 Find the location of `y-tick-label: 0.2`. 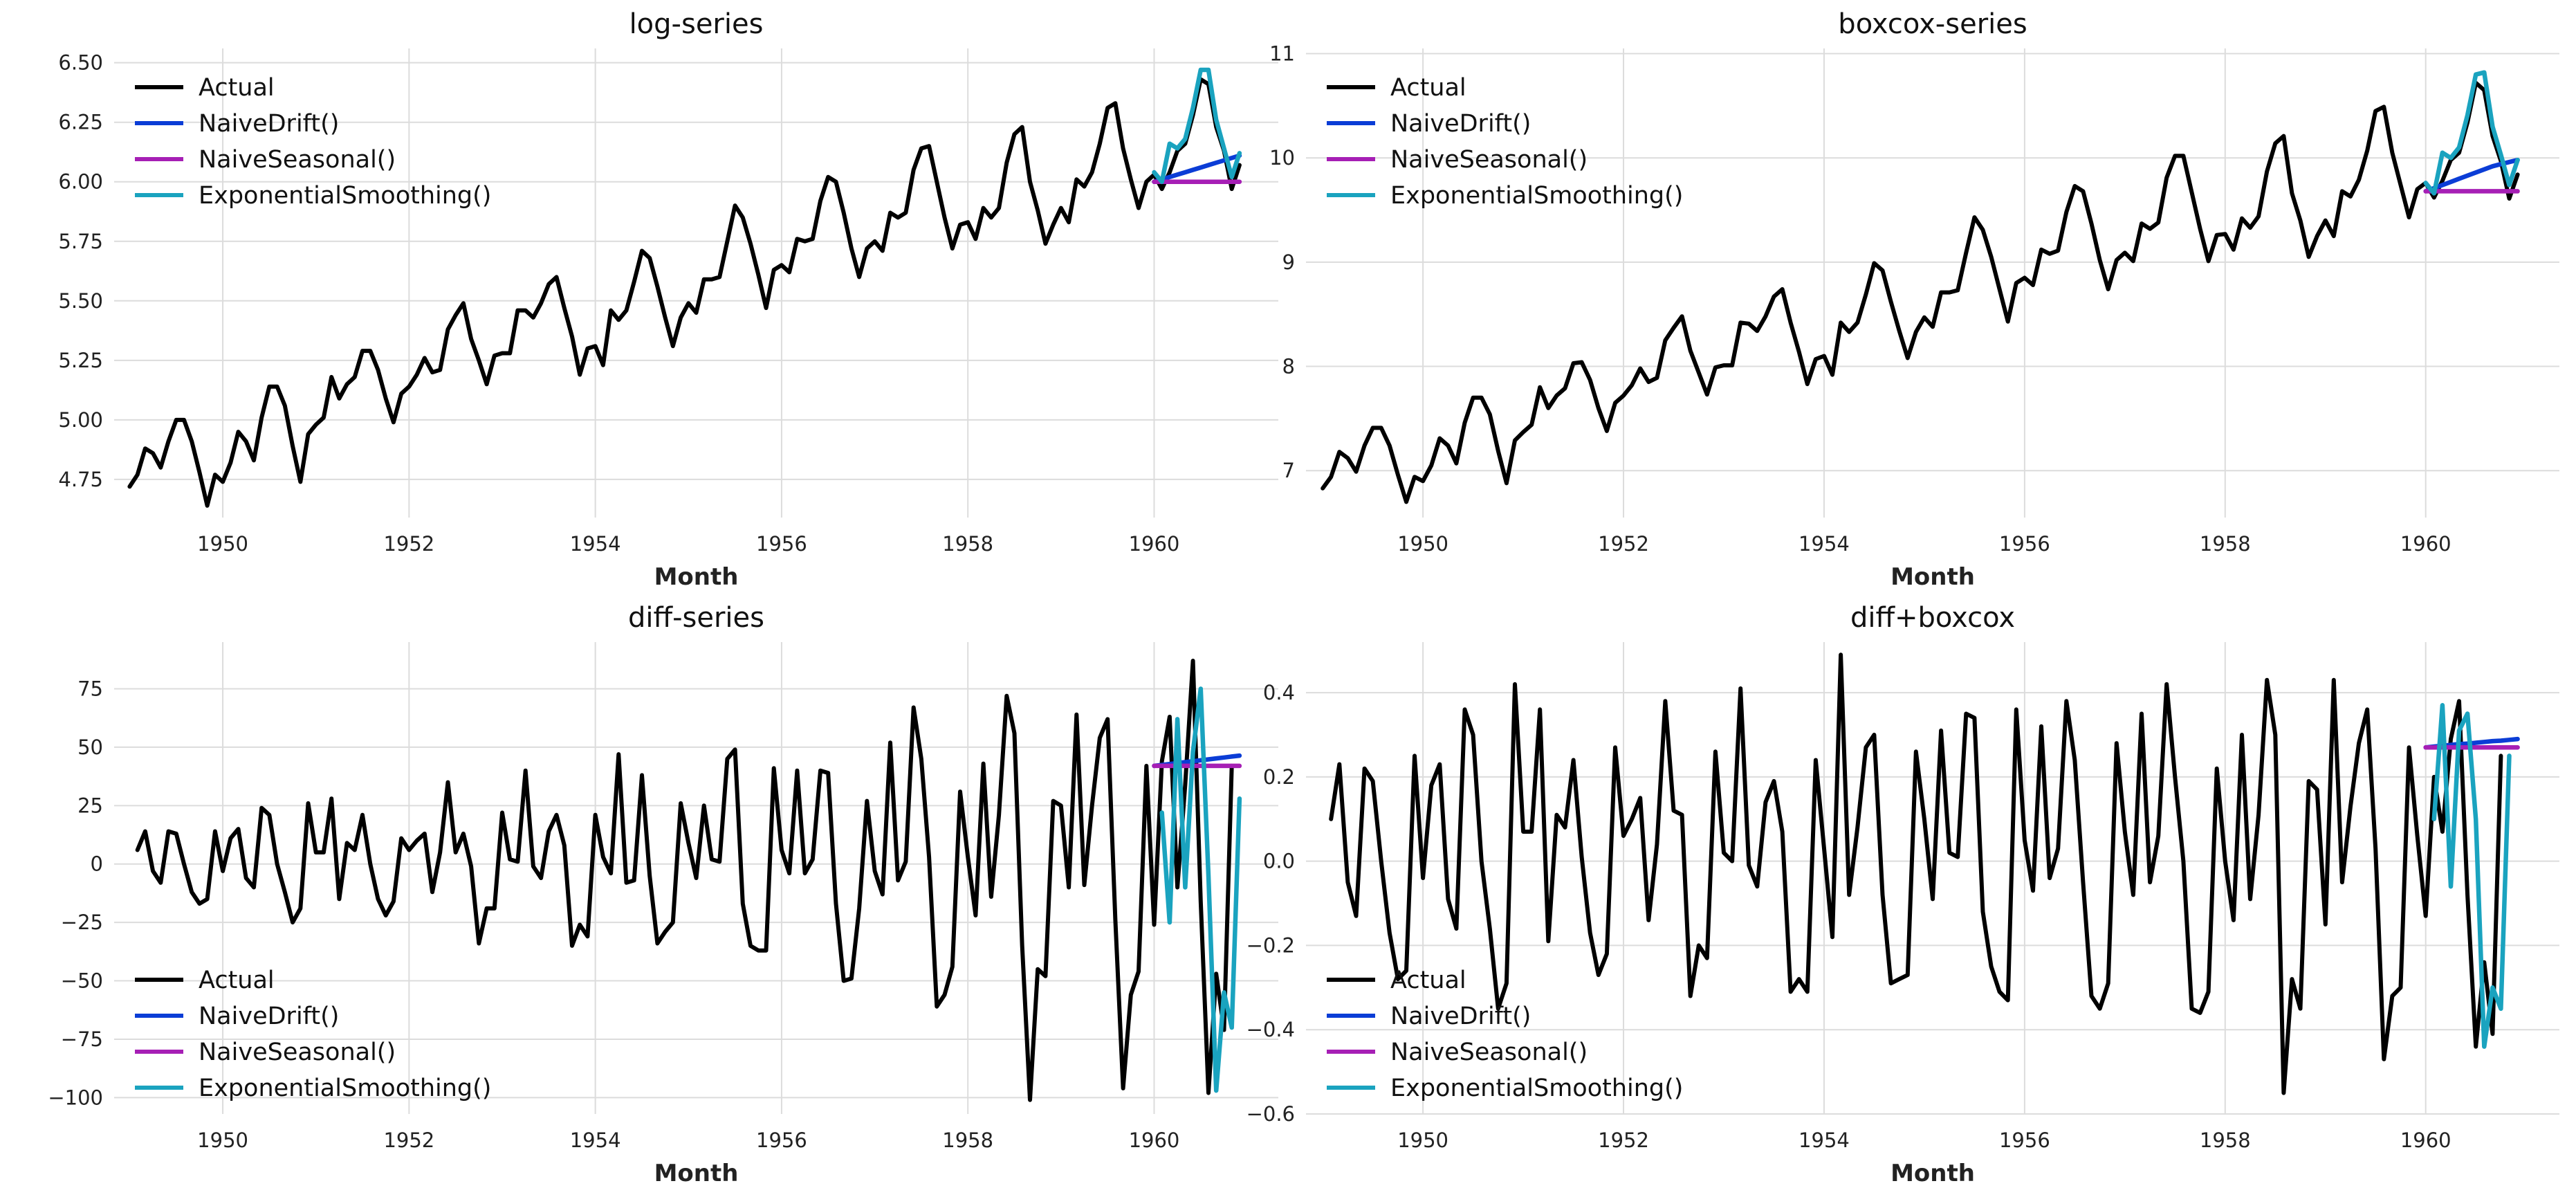

y-tick-label: 0.2 is located at coordinates (1279, 777).